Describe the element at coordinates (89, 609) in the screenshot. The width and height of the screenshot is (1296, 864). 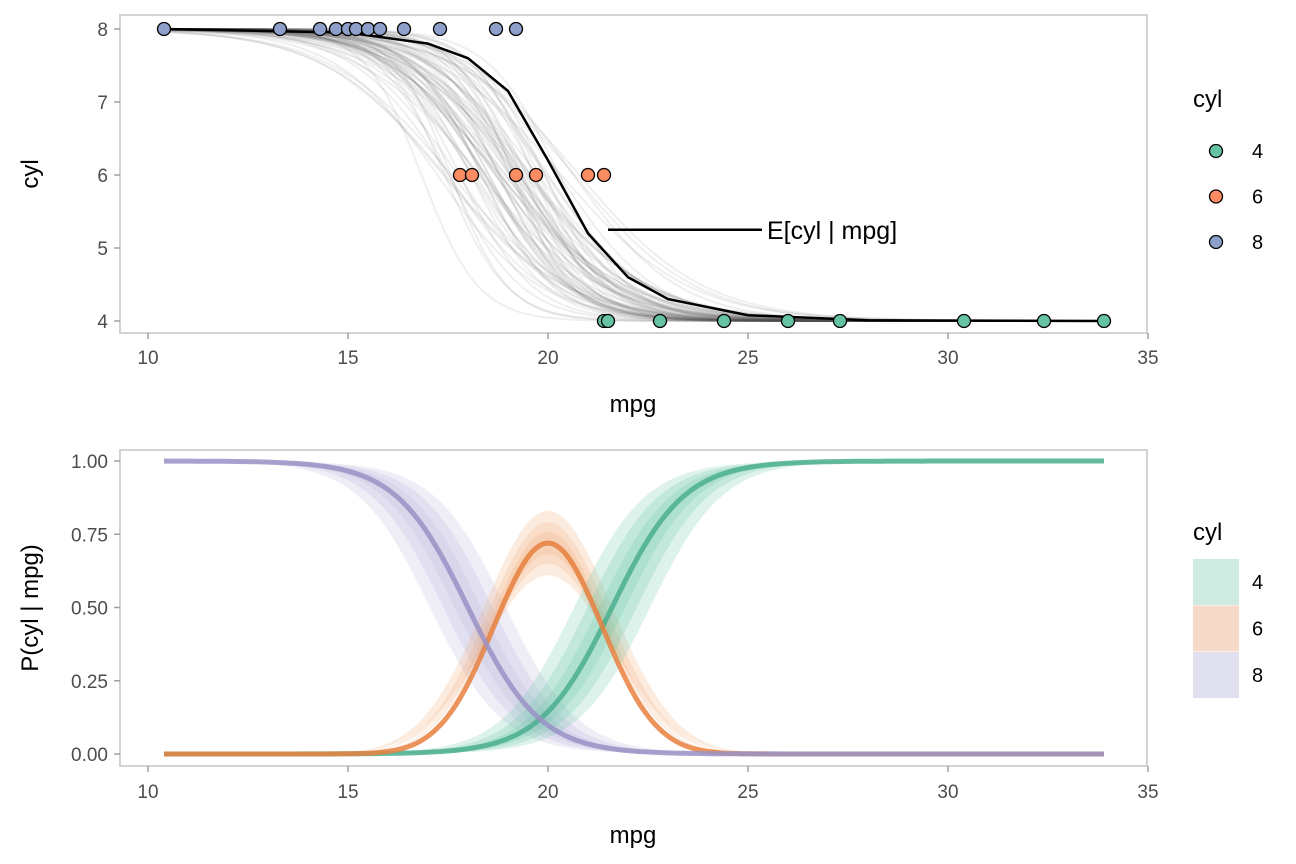
I see `y-tick-label: 0.50` at that location.